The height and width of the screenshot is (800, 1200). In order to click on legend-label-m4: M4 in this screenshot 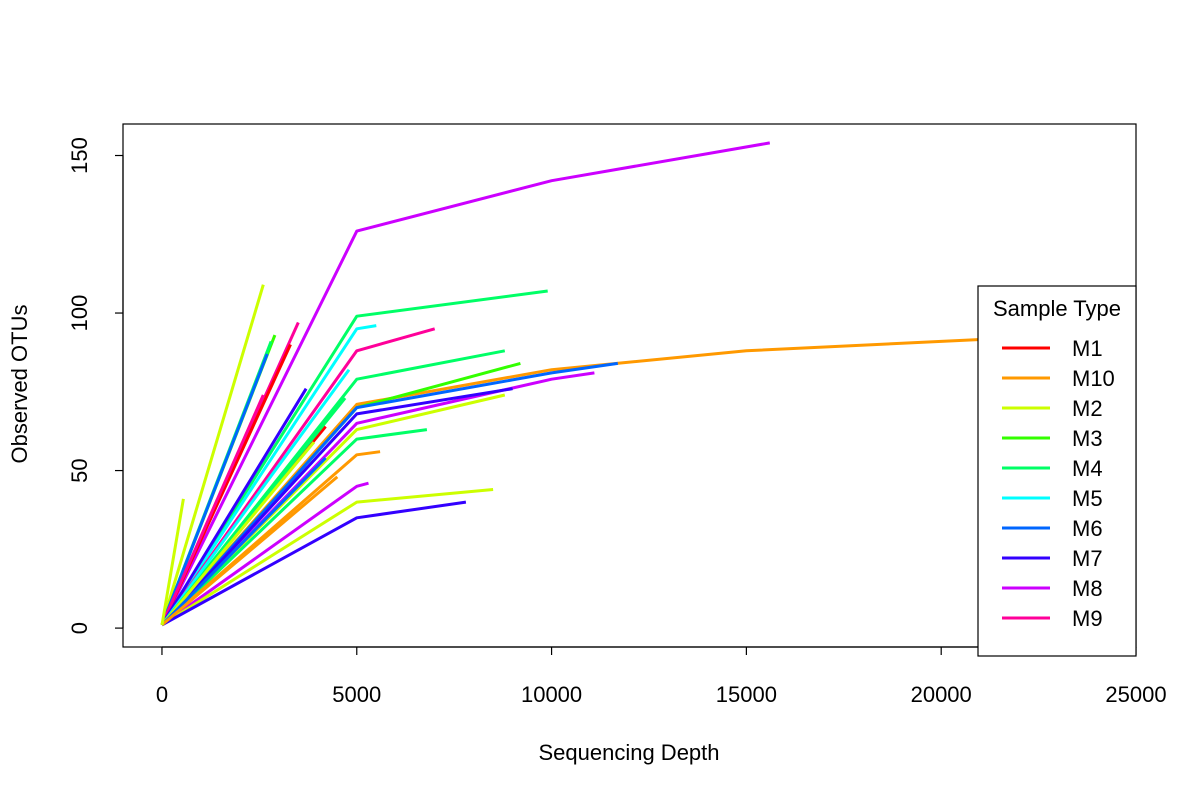, I will do `click(1087, 468)`.